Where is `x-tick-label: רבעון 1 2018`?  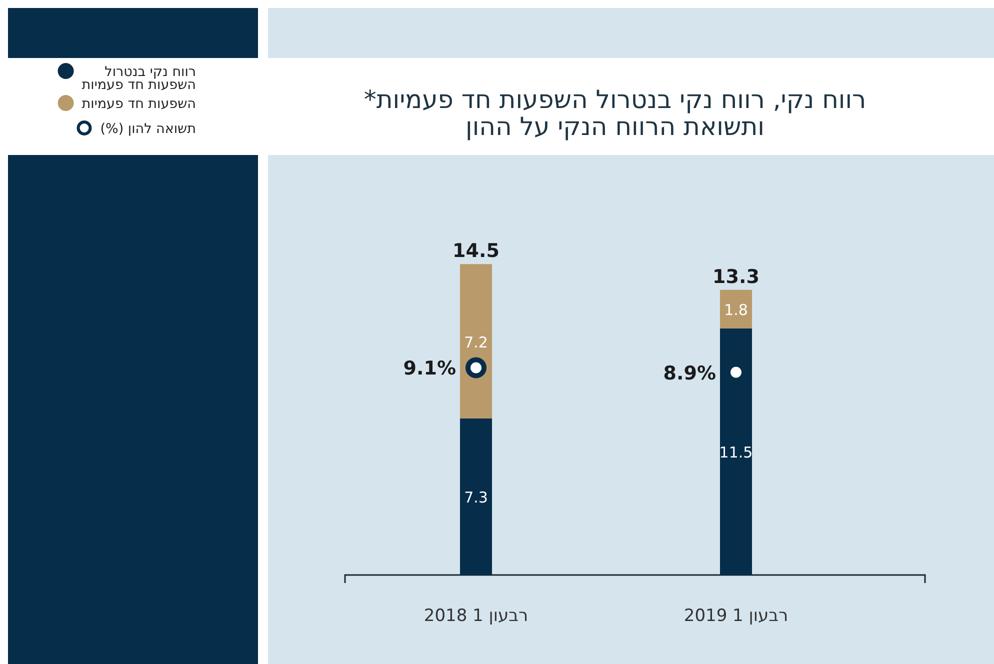 x-tick-label: רבעון 1 2018 is located at coordinates (476, 616).